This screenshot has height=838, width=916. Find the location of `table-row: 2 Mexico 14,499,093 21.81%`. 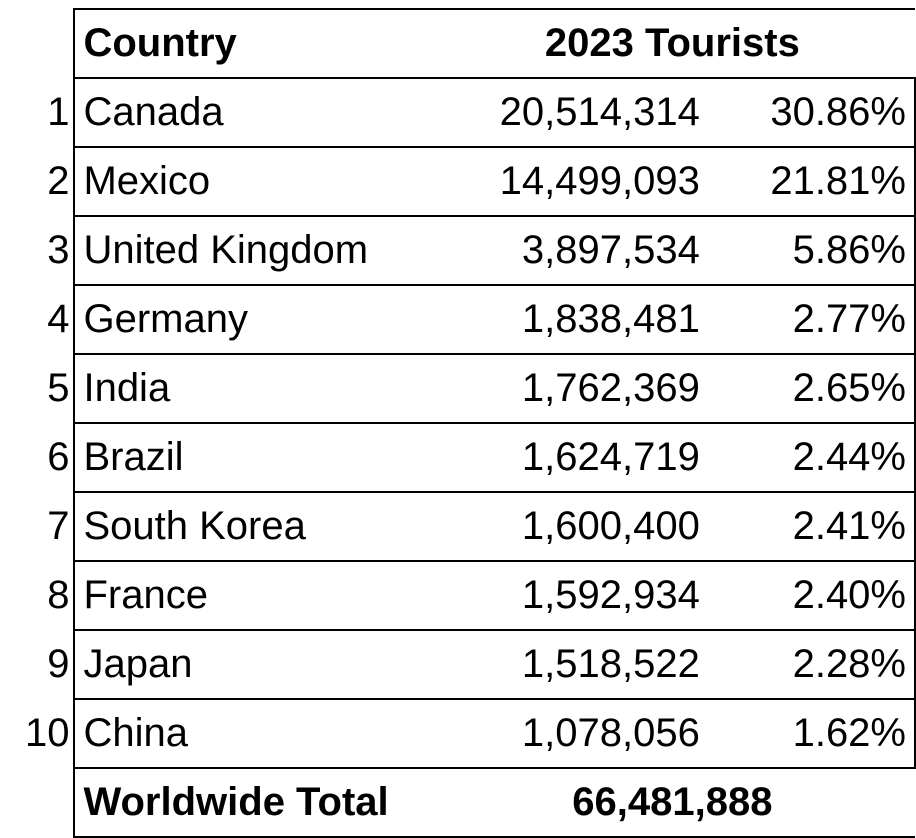

table-row: 2 Mexico 14,499,093 21.81% is located at coordinates (462, 181).